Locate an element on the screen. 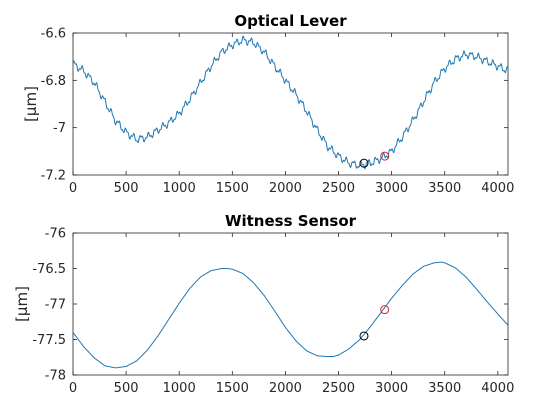 The width and height of the screenshot is (560, 420). optical-lever-title: Optical Lever is located at coordinates (290, 21).